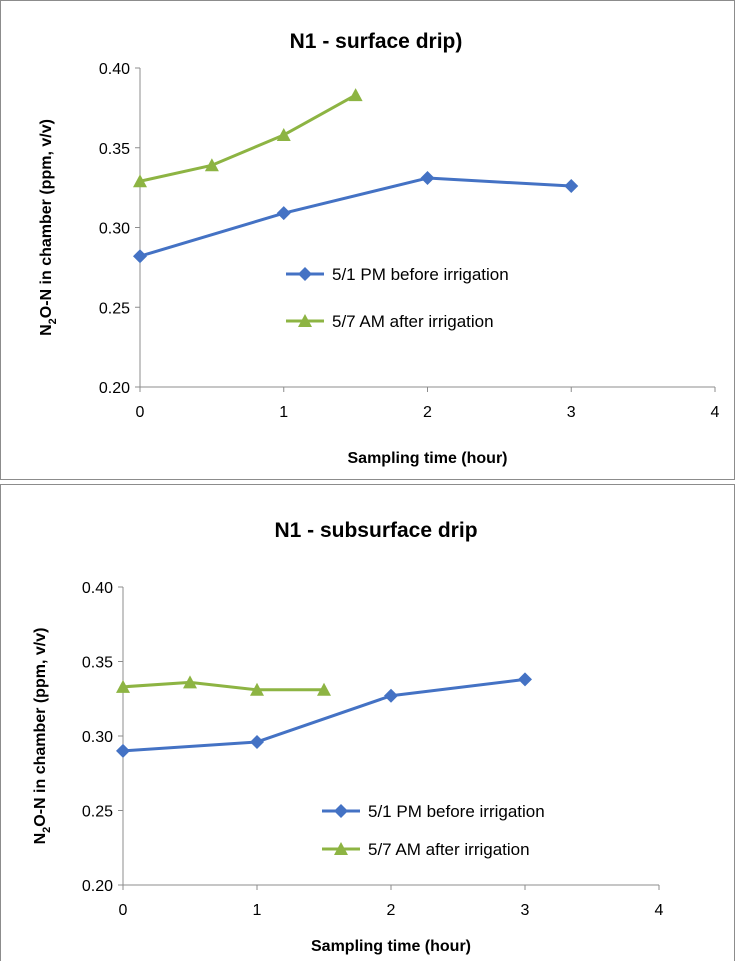 The image size is (737, 962). Describe the element at coordinates (376, 41) in the screenshot. I see `chart-title: N1 - surface drip)` at that location.